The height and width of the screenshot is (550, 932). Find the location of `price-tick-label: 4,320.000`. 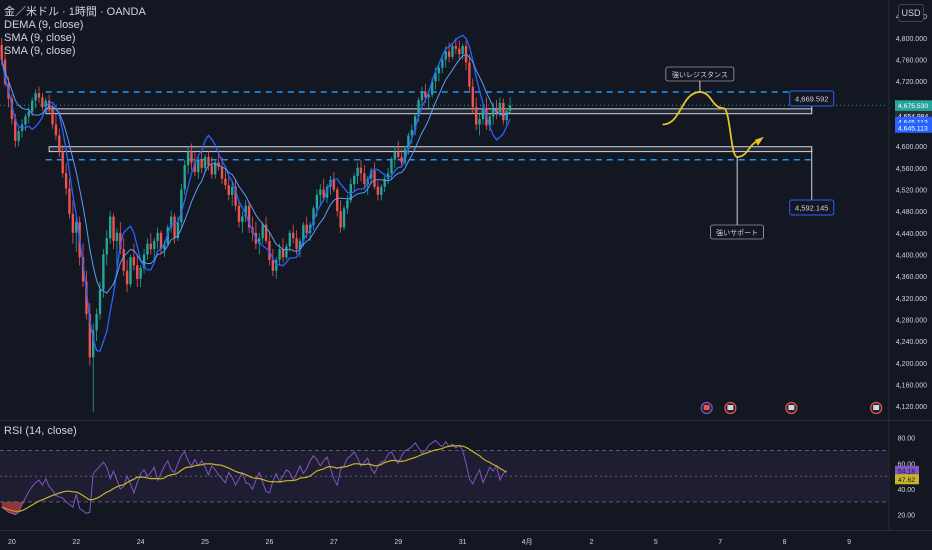

price-tick-label: 4,320.000 is located at coordinates (911, 299).